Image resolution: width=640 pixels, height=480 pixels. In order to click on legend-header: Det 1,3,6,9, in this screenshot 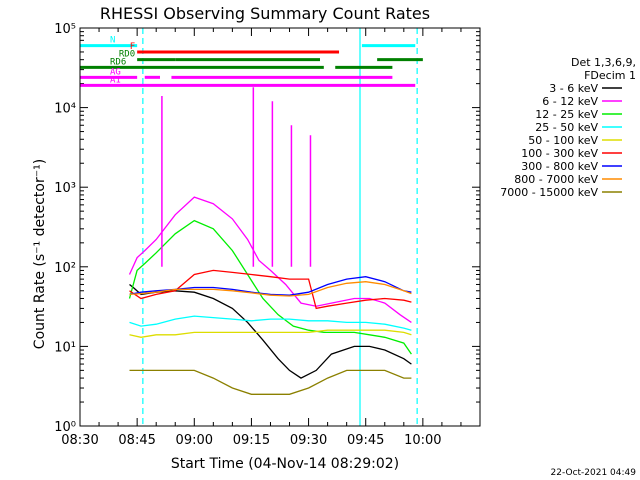, I will do `click(603, 62)`.